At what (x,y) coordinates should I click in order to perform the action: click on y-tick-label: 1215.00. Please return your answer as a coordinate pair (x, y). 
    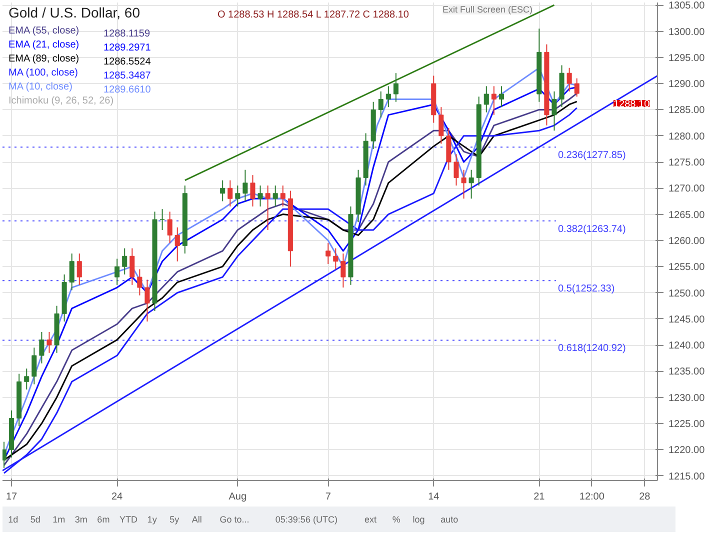
    Looking at the image, I should click on (687, 476).